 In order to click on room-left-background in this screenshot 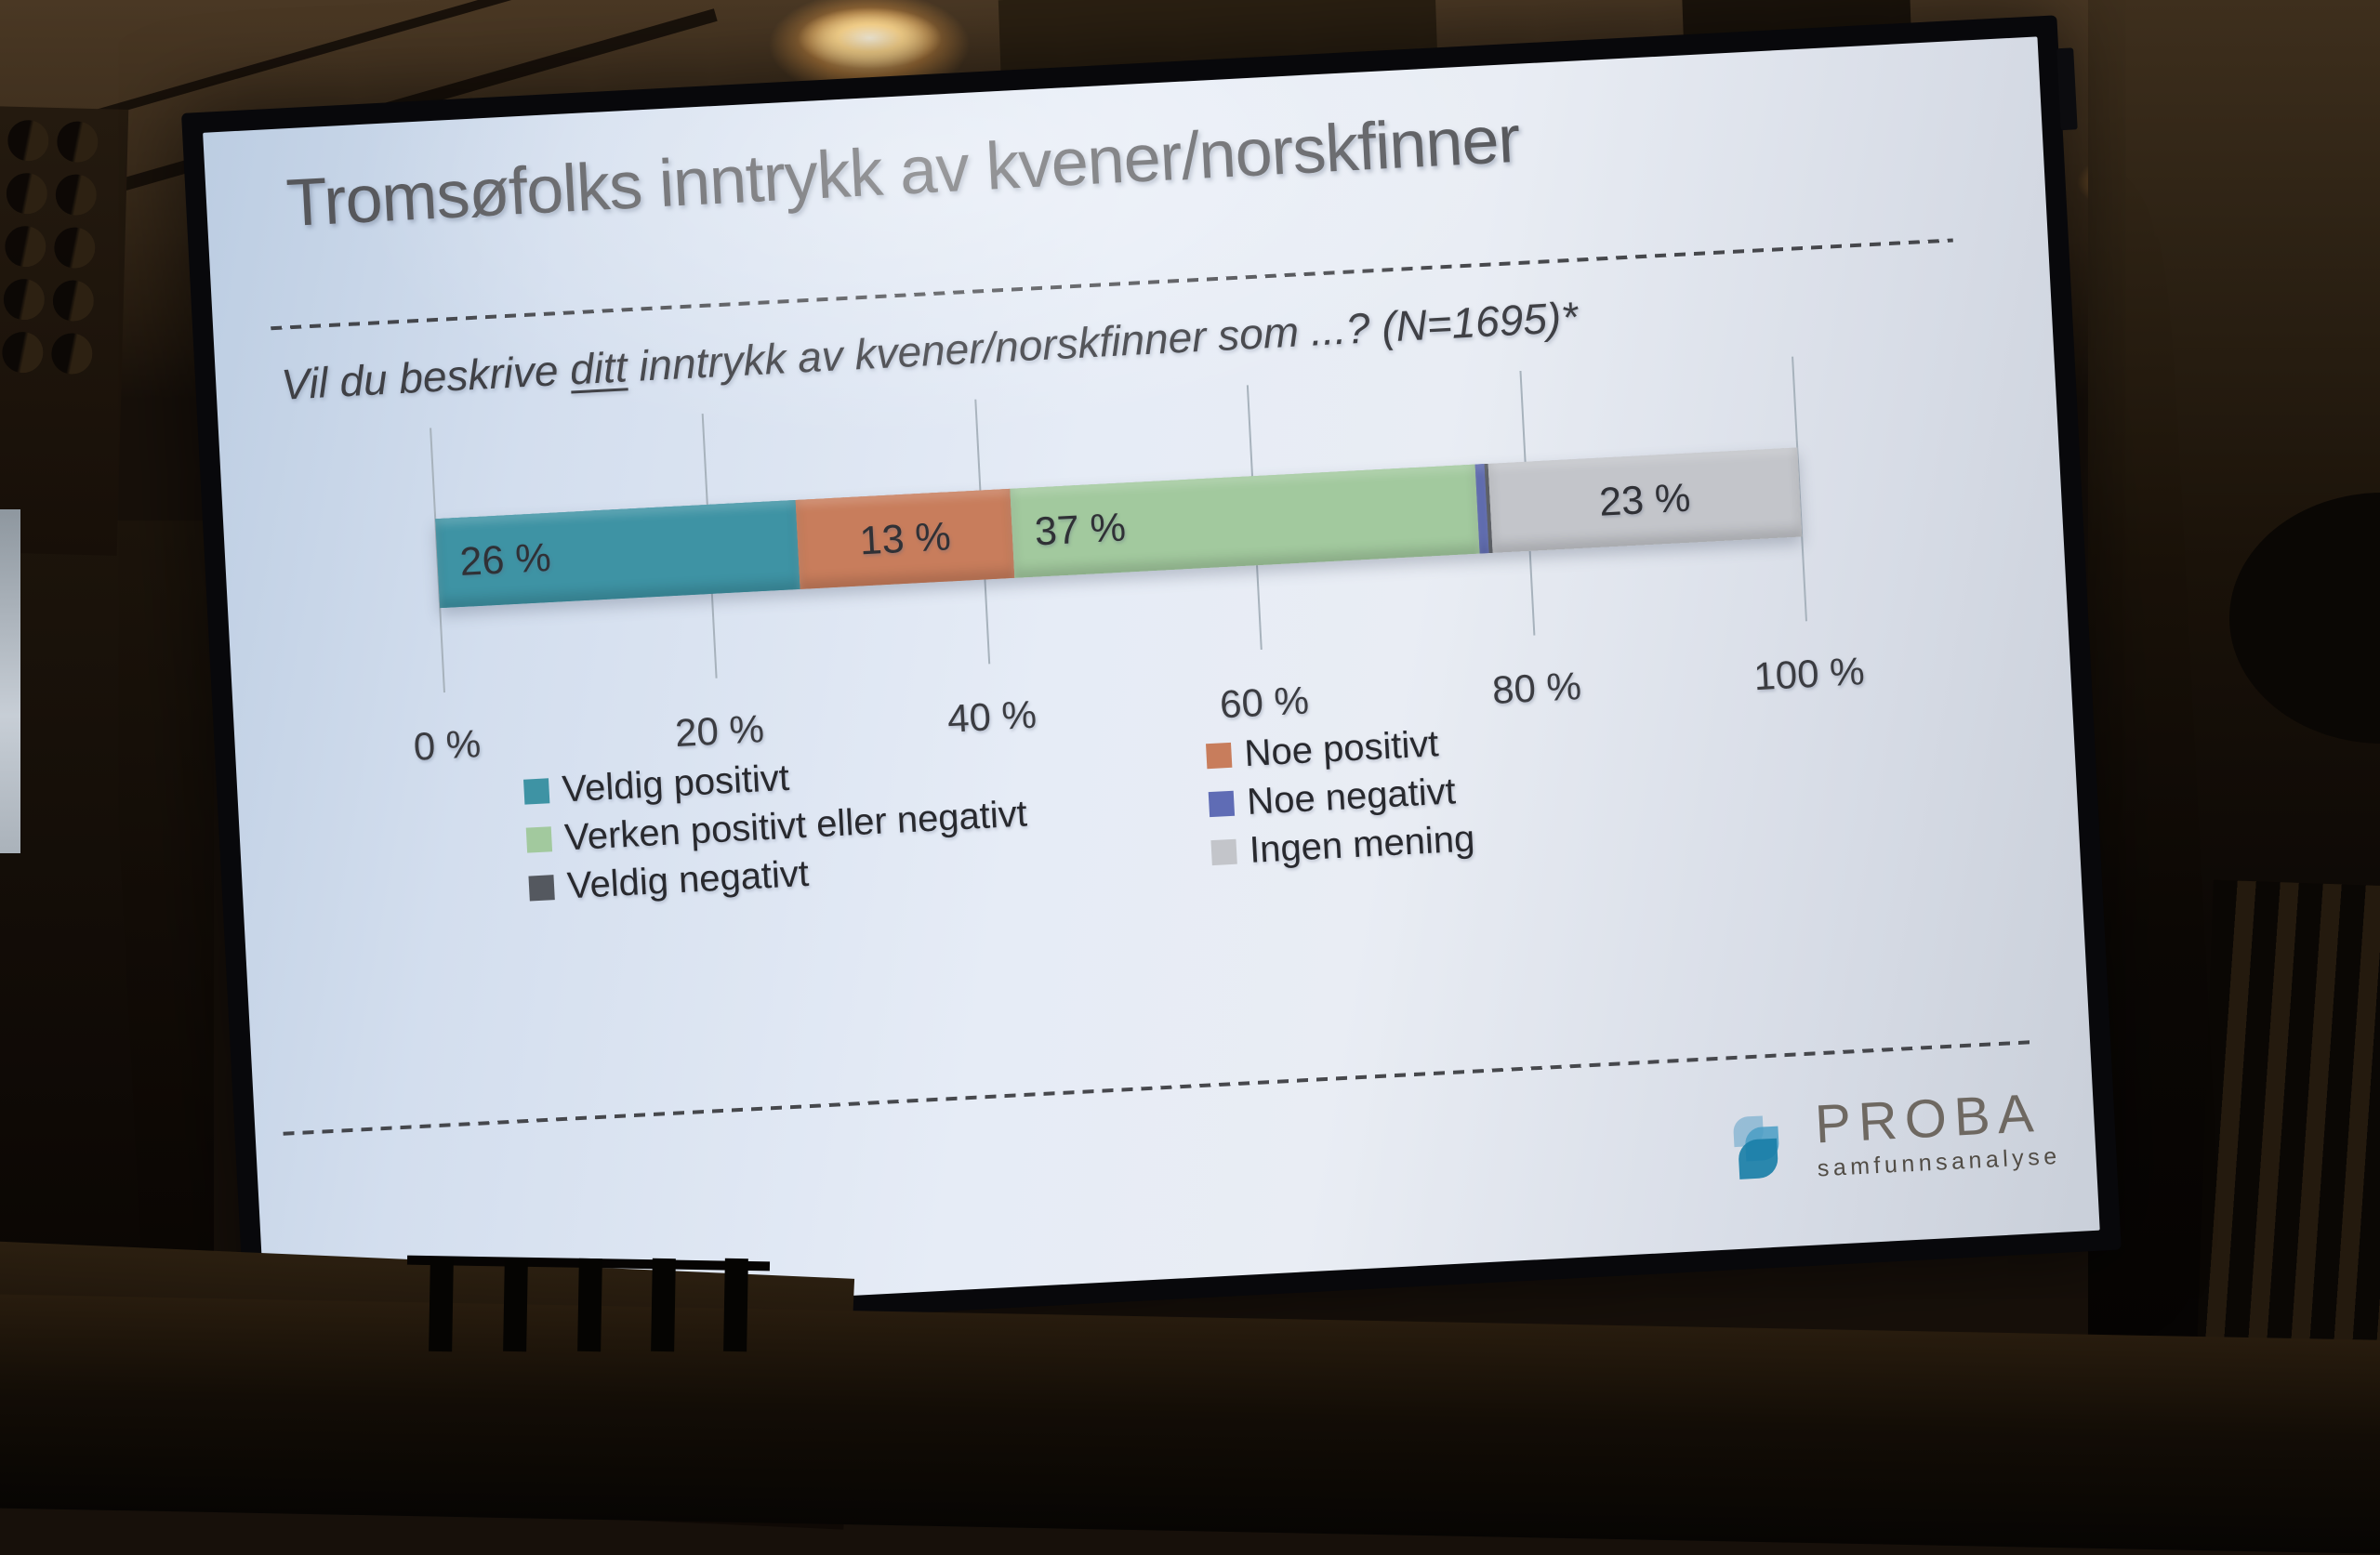, I will do `click(107, 929)`.